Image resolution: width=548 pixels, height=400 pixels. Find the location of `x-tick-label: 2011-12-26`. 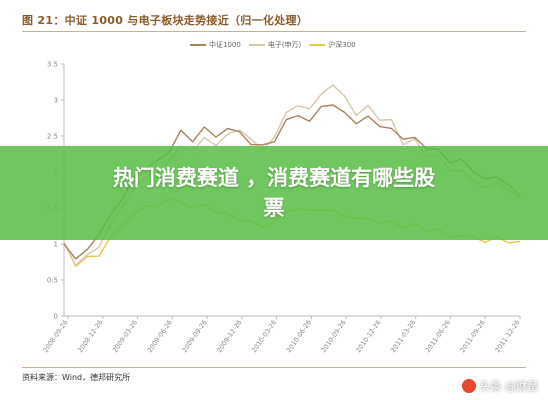

x-tick-label: 2011-12-26 is located at coordinates (507, 337).